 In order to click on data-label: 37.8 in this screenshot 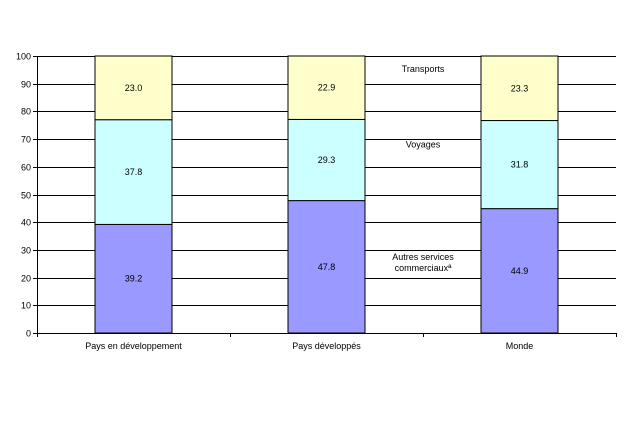, I will do `click(134, 172)`.